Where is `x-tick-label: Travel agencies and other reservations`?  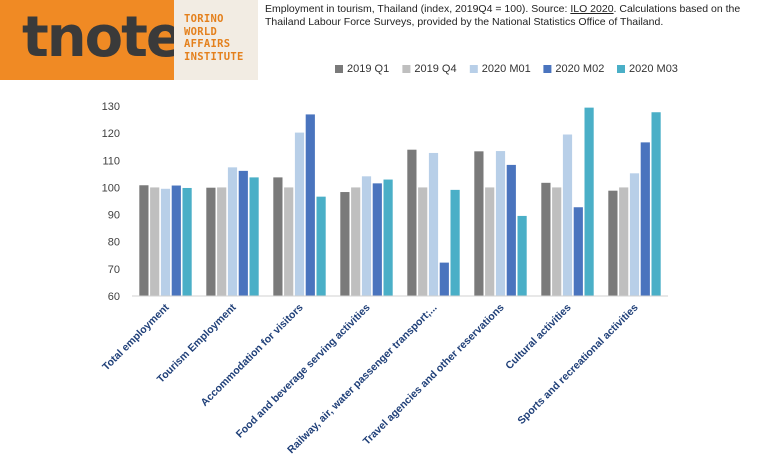 x-tick-label: Travel agencies and other reservations is located at coordinates (434, 375).